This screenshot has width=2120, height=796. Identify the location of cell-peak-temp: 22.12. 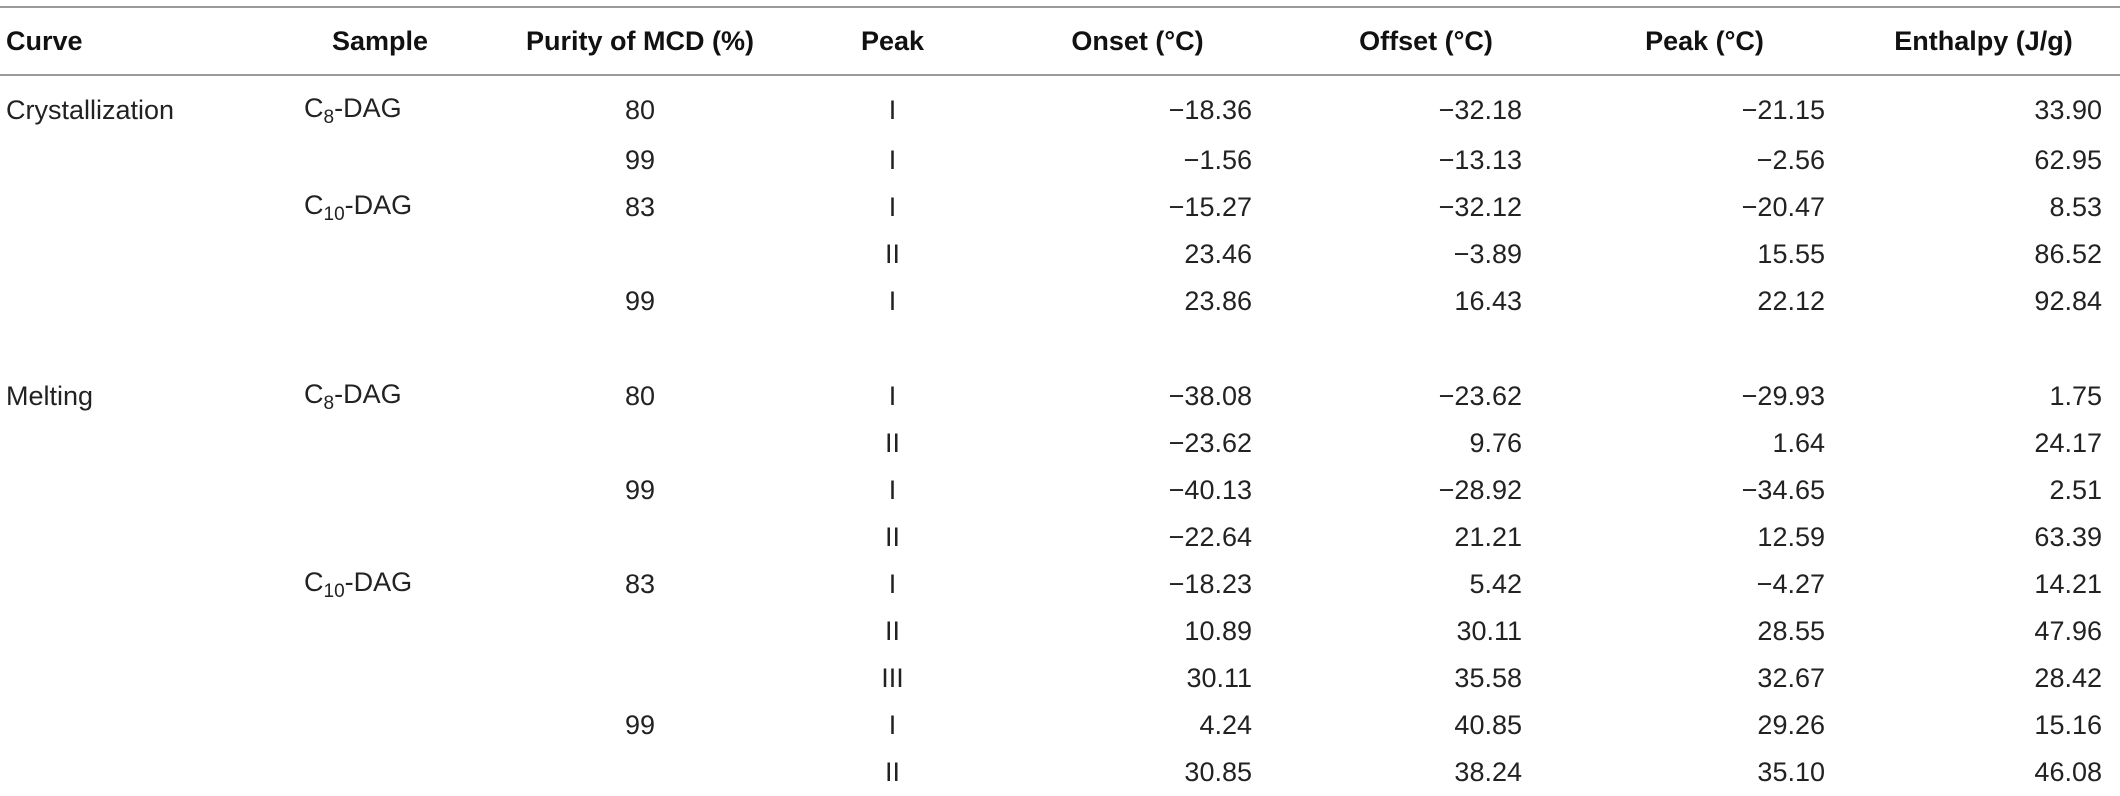
(1791, 301).